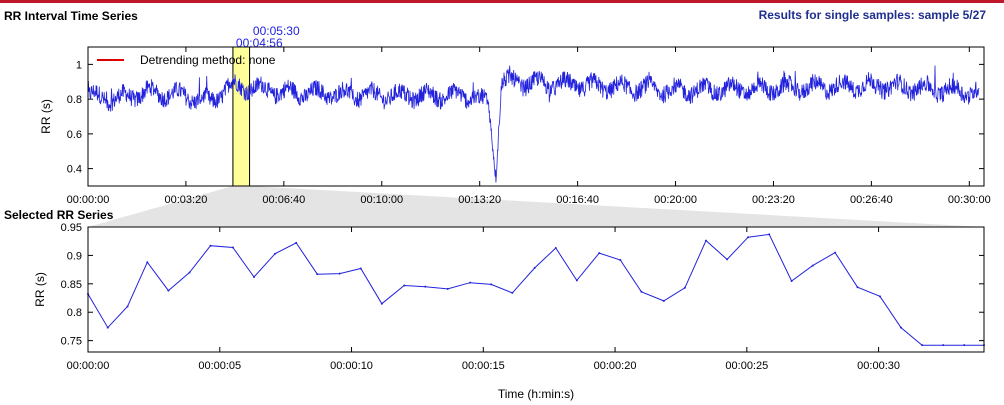 Image resolution: width=1004 pixels, height=405 pixels. I want to click on detail-y-tick-label: 0.9, so click(74, 256).